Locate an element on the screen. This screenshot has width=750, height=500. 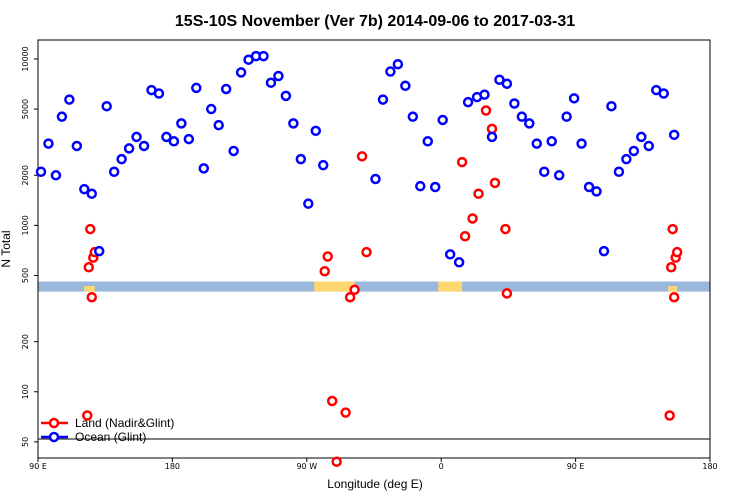
y-tick-label: 50 is located at coordinates (25, 442).